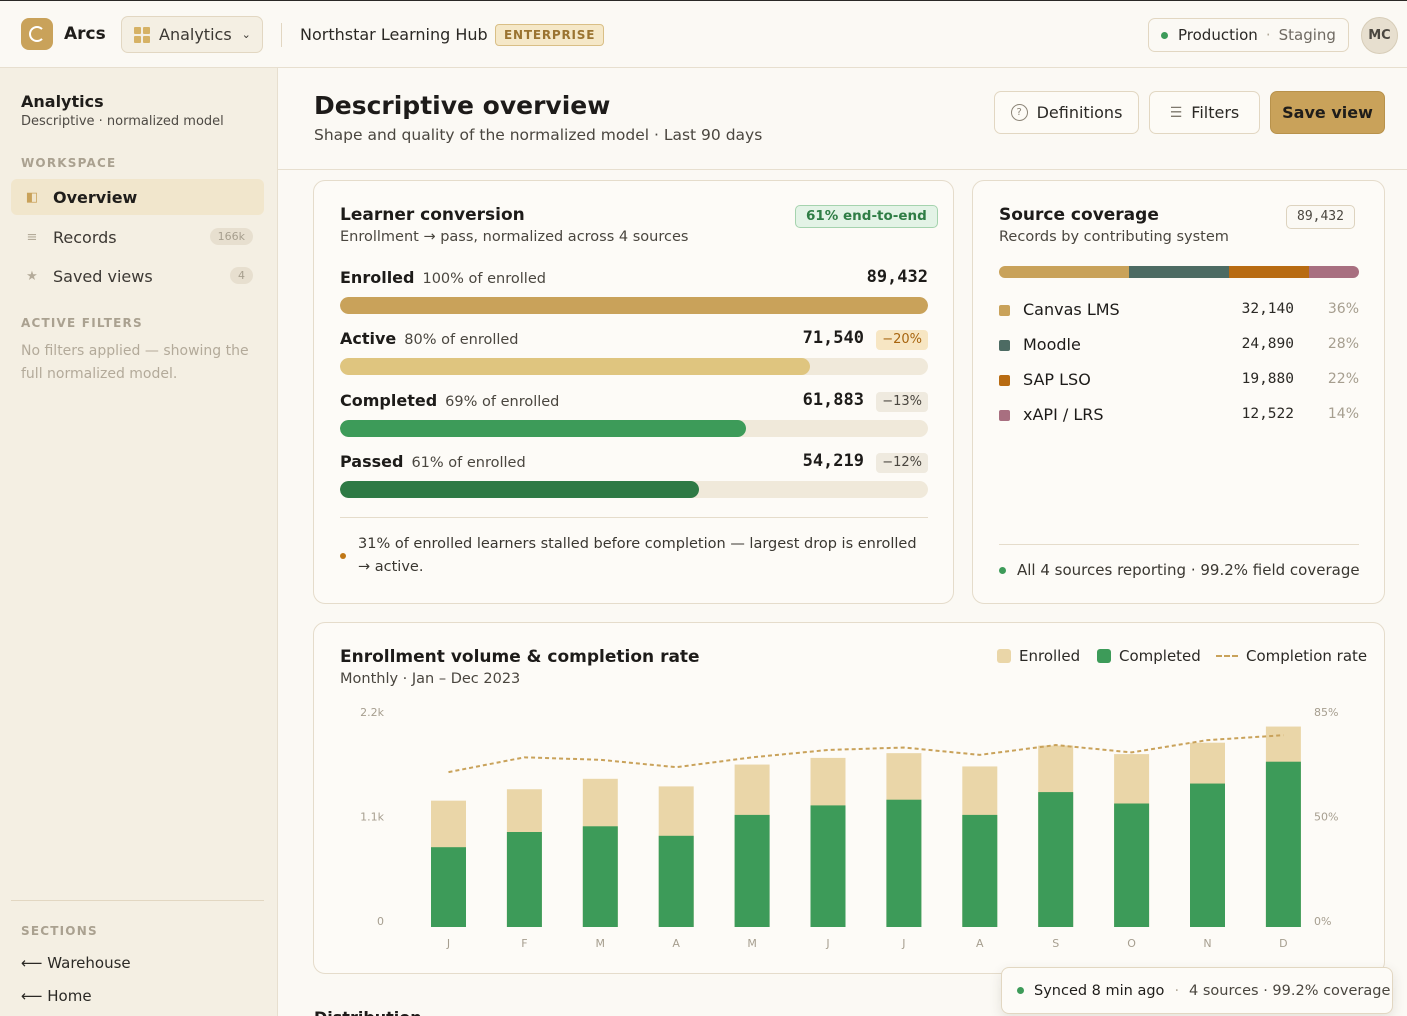 This screenshot has width=1407, height=1016. I want to click on logo-icon, so click(37, 34).